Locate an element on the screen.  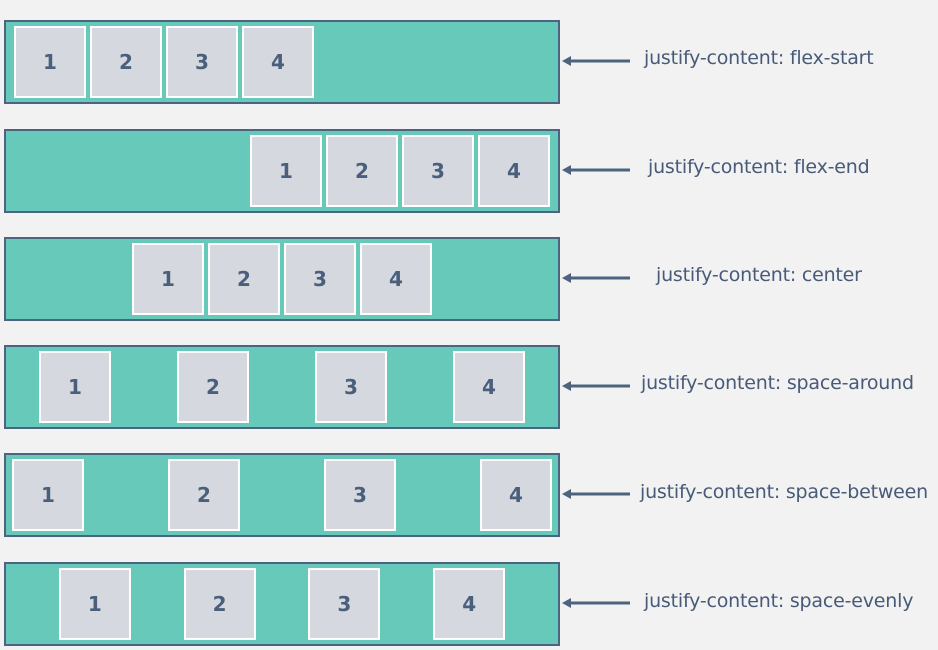
example-space-around: 1 2 3 4 justify-content: space-around is located at coordinates (469, 387).